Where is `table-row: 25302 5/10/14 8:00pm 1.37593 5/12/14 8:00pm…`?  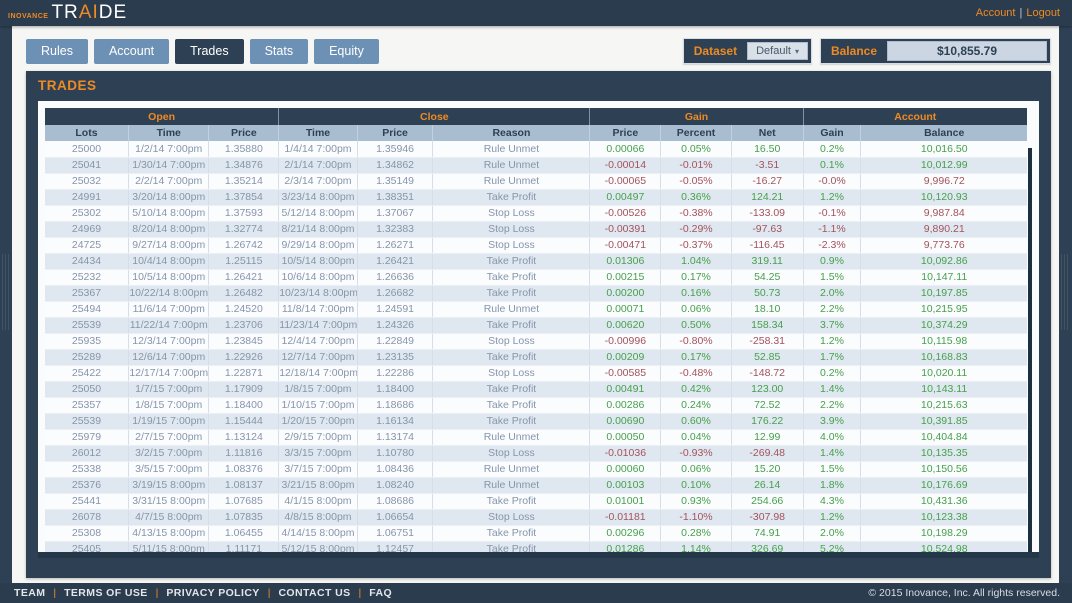
table-row: 25302 5/10/14 8:00pm 1.37593 5/12/14 8:00pm… is located at coordinates (536, 213).